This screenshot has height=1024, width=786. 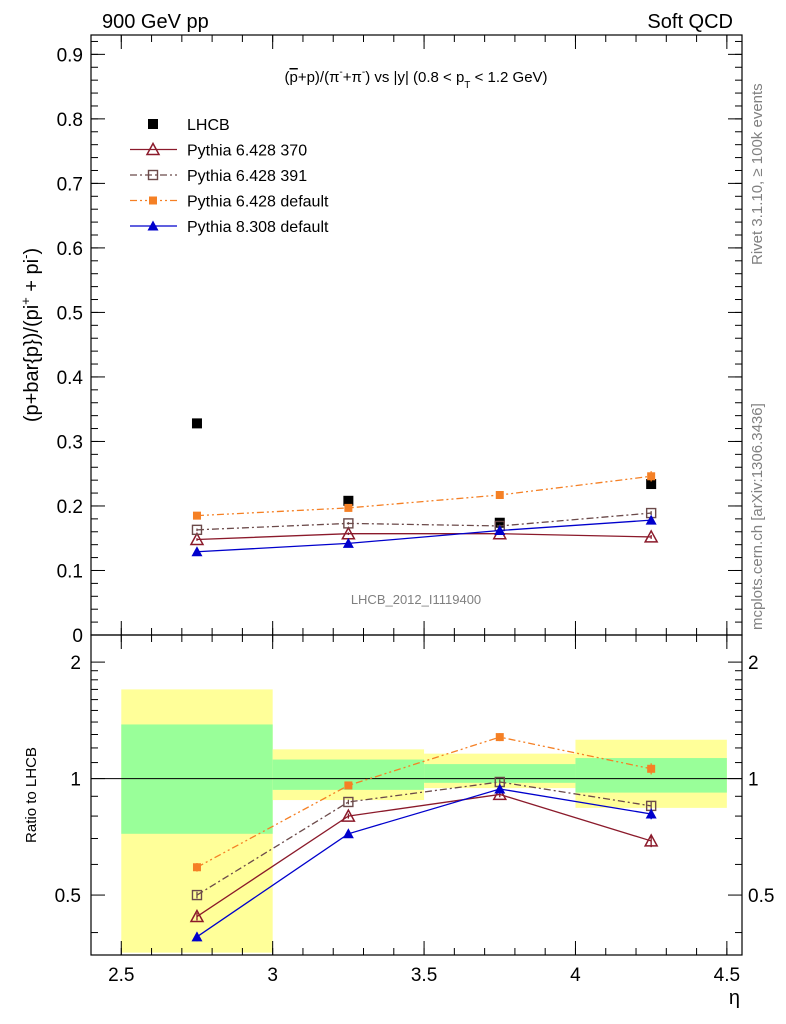 What do you see at coordinates (424, 975) in the screenshot?
I see `xtick-label: 3.5` at bounding box center [424, 975].